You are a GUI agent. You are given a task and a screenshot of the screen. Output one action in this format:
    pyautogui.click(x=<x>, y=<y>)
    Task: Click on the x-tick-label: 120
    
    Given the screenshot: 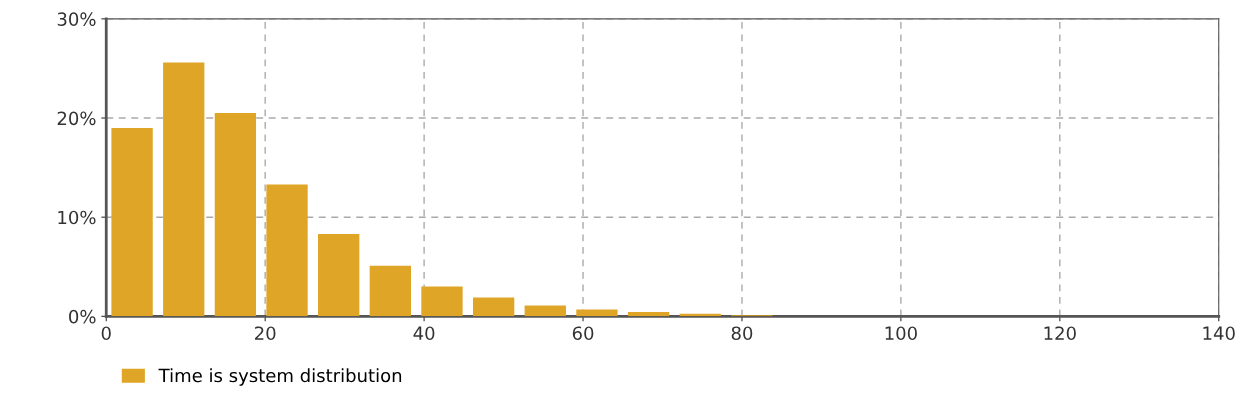 What is the action you would take?
    pyautogui.click(x=1060, y=333)
    